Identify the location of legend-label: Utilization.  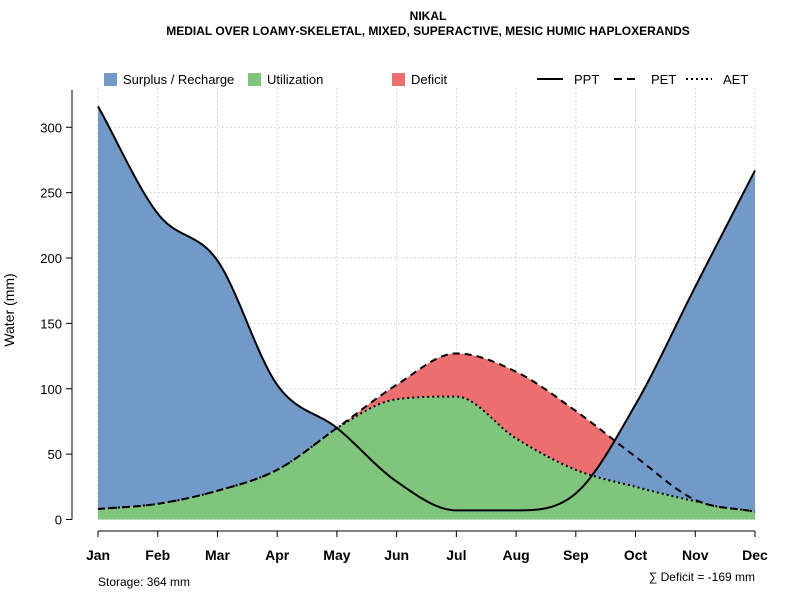
(295, 79).